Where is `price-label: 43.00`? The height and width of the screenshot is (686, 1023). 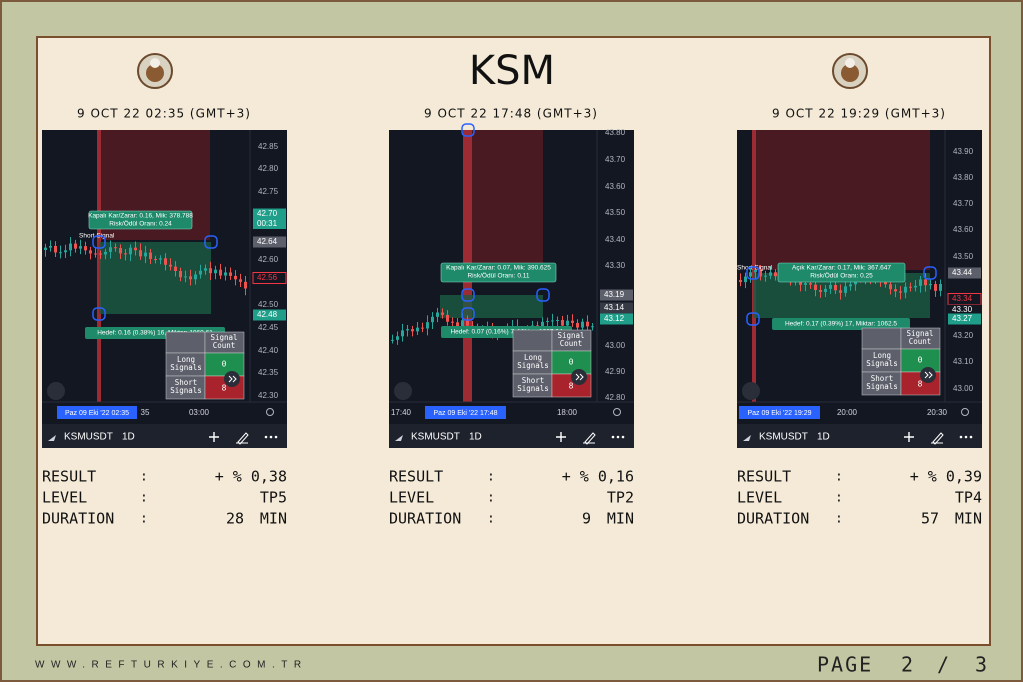
price-label: 43.00 is located at coordinates (963, 388).